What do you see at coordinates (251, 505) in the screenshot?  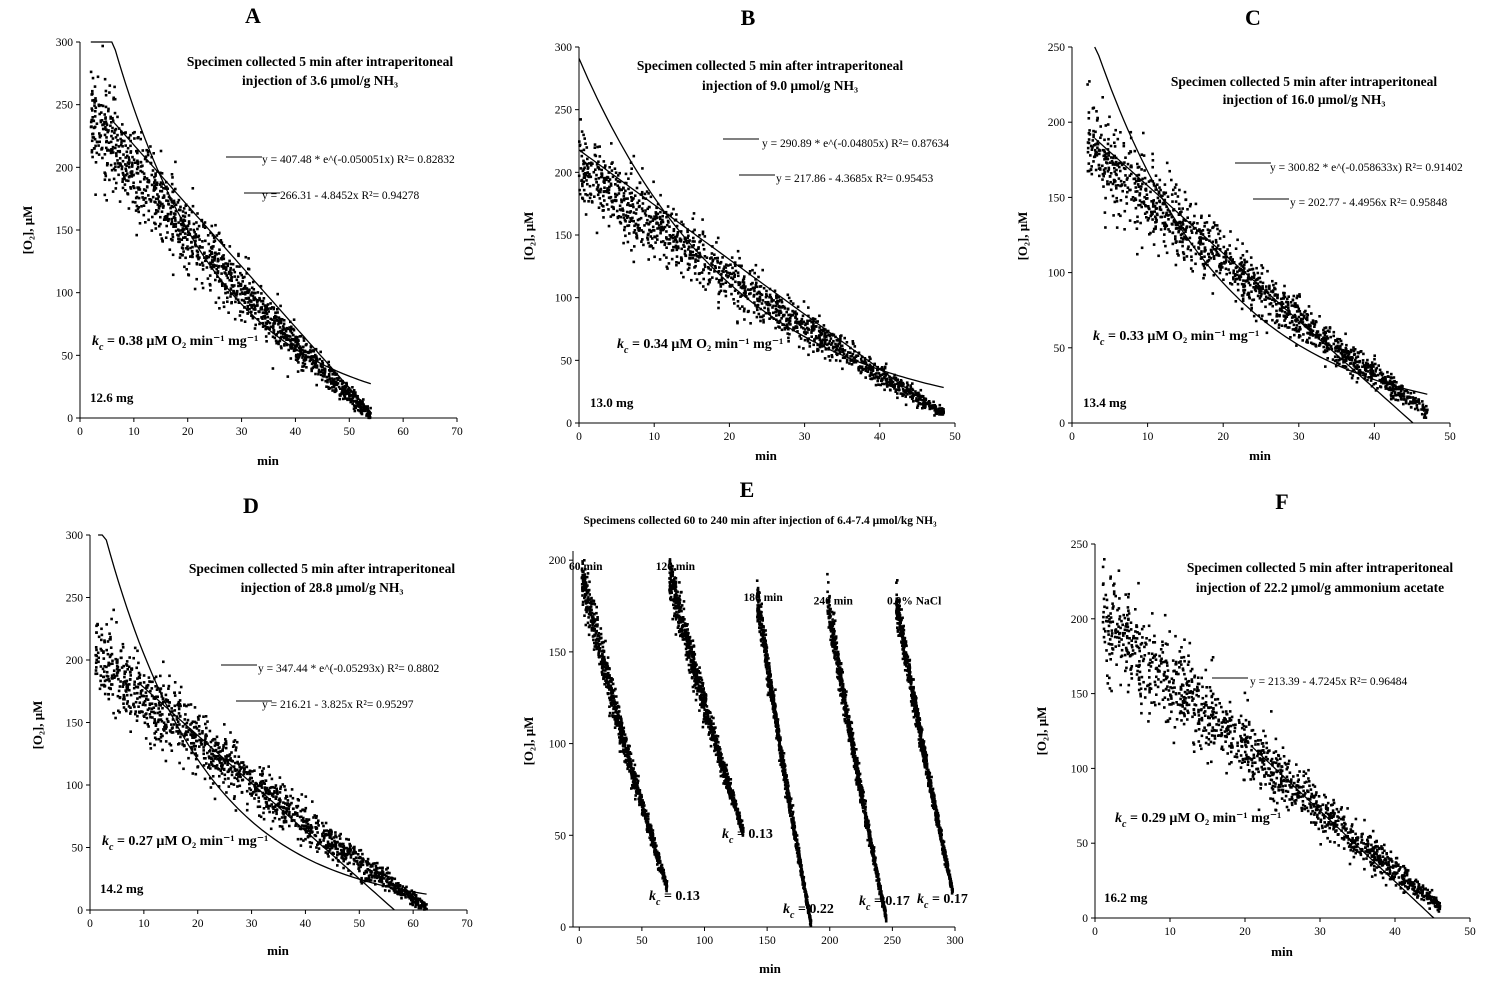 I see `panel-letter: D` at bounding box center [251, 505].